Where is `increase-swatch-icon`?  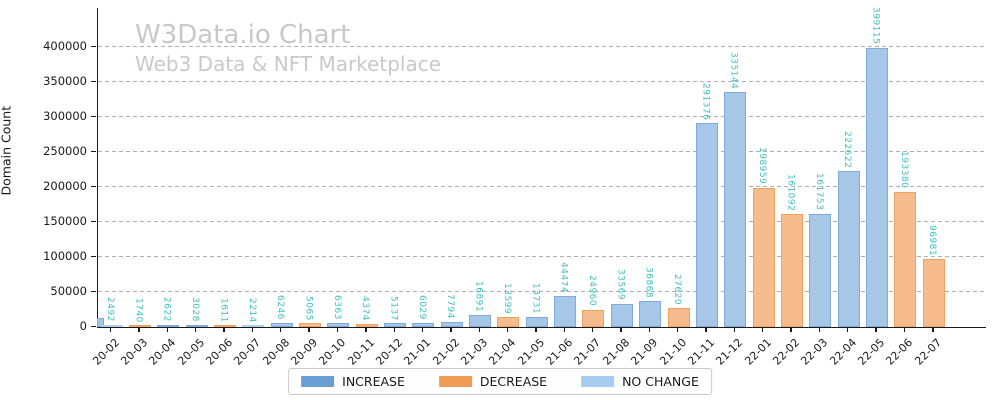 increase-swatch-icon is located at coordinates (318, 381).